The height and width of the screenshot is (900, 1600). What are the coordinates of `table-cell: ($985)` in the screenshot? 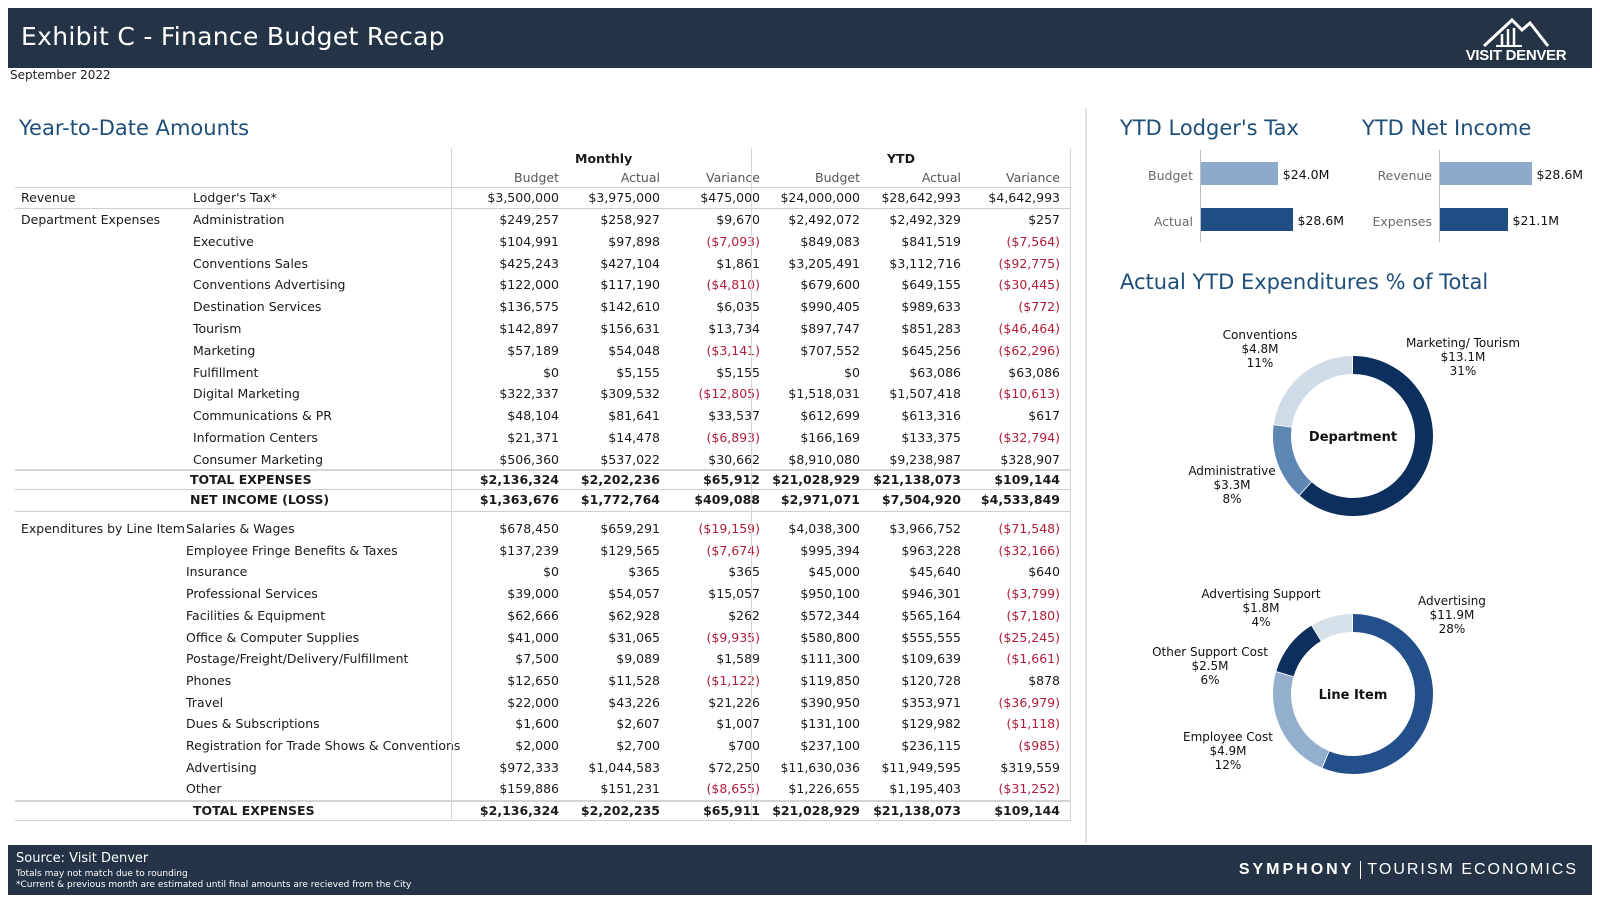 It's located at (1039, 745).